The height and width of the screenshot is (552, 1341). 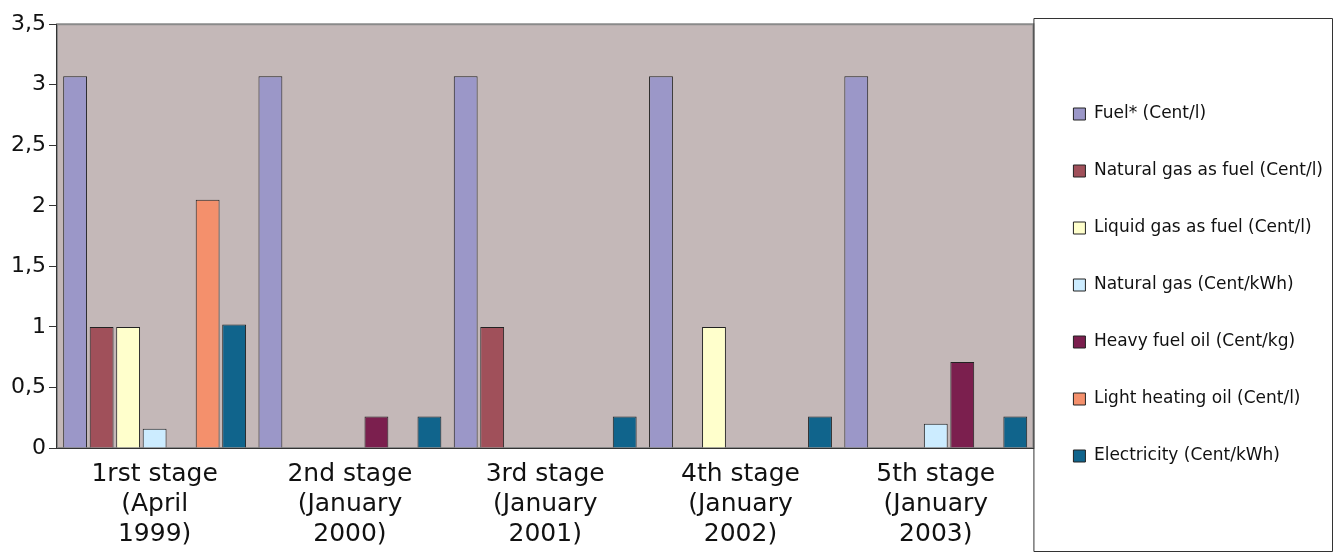 I want to click on y-tick-label: 2, so click(x=38, y=204).